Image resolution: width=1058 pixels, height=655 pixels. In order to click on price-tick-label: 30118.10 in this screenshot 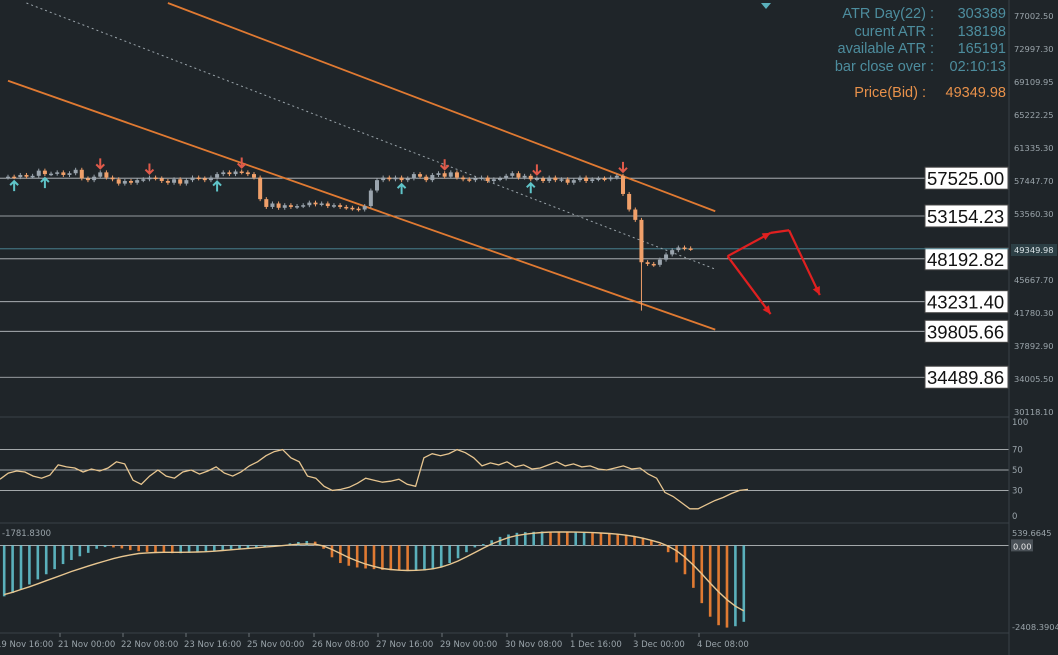, I will do `click(1034, 412)`.